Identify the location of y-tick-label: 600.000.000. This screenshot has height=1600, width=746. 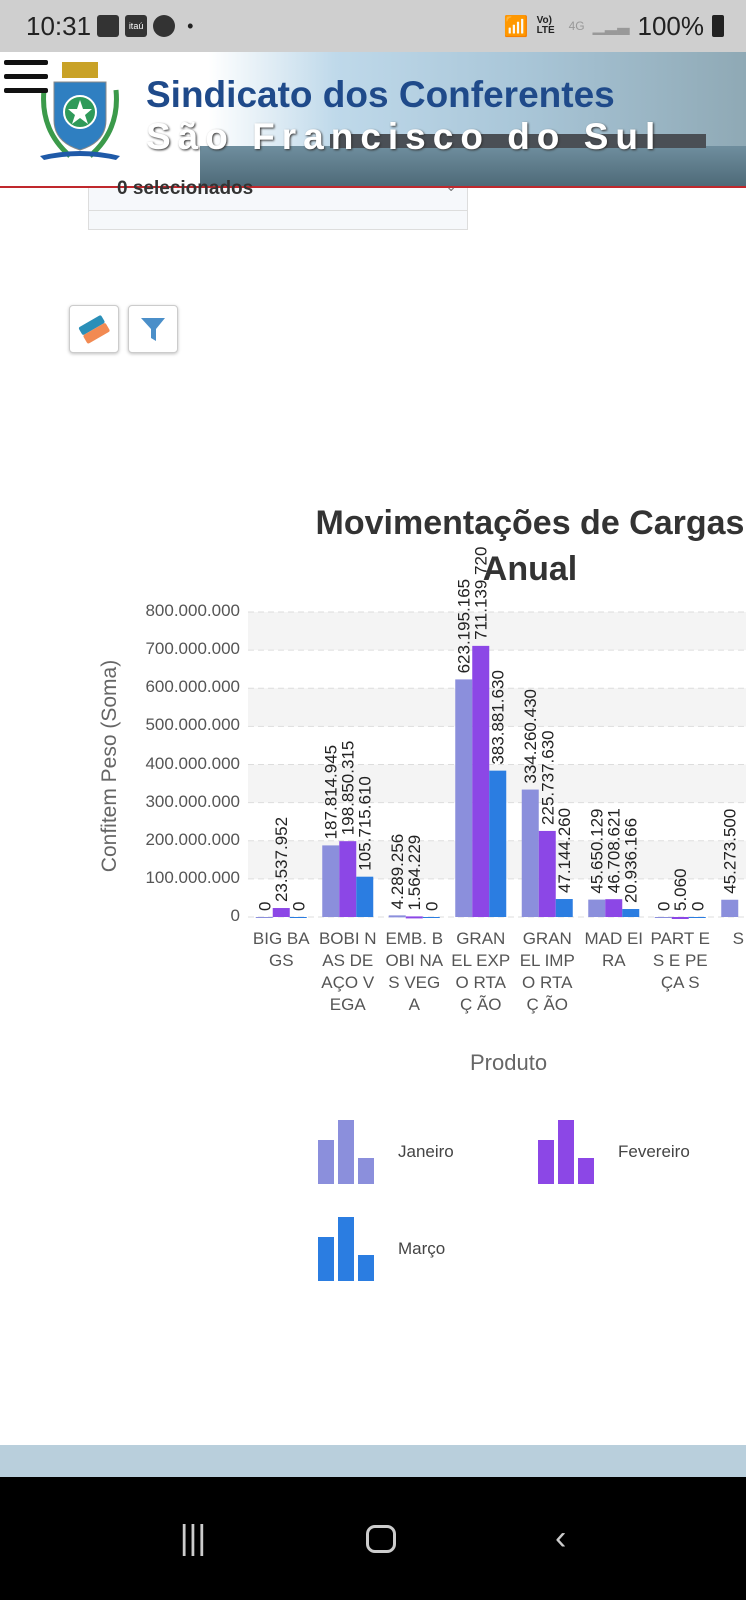
(192, 687).